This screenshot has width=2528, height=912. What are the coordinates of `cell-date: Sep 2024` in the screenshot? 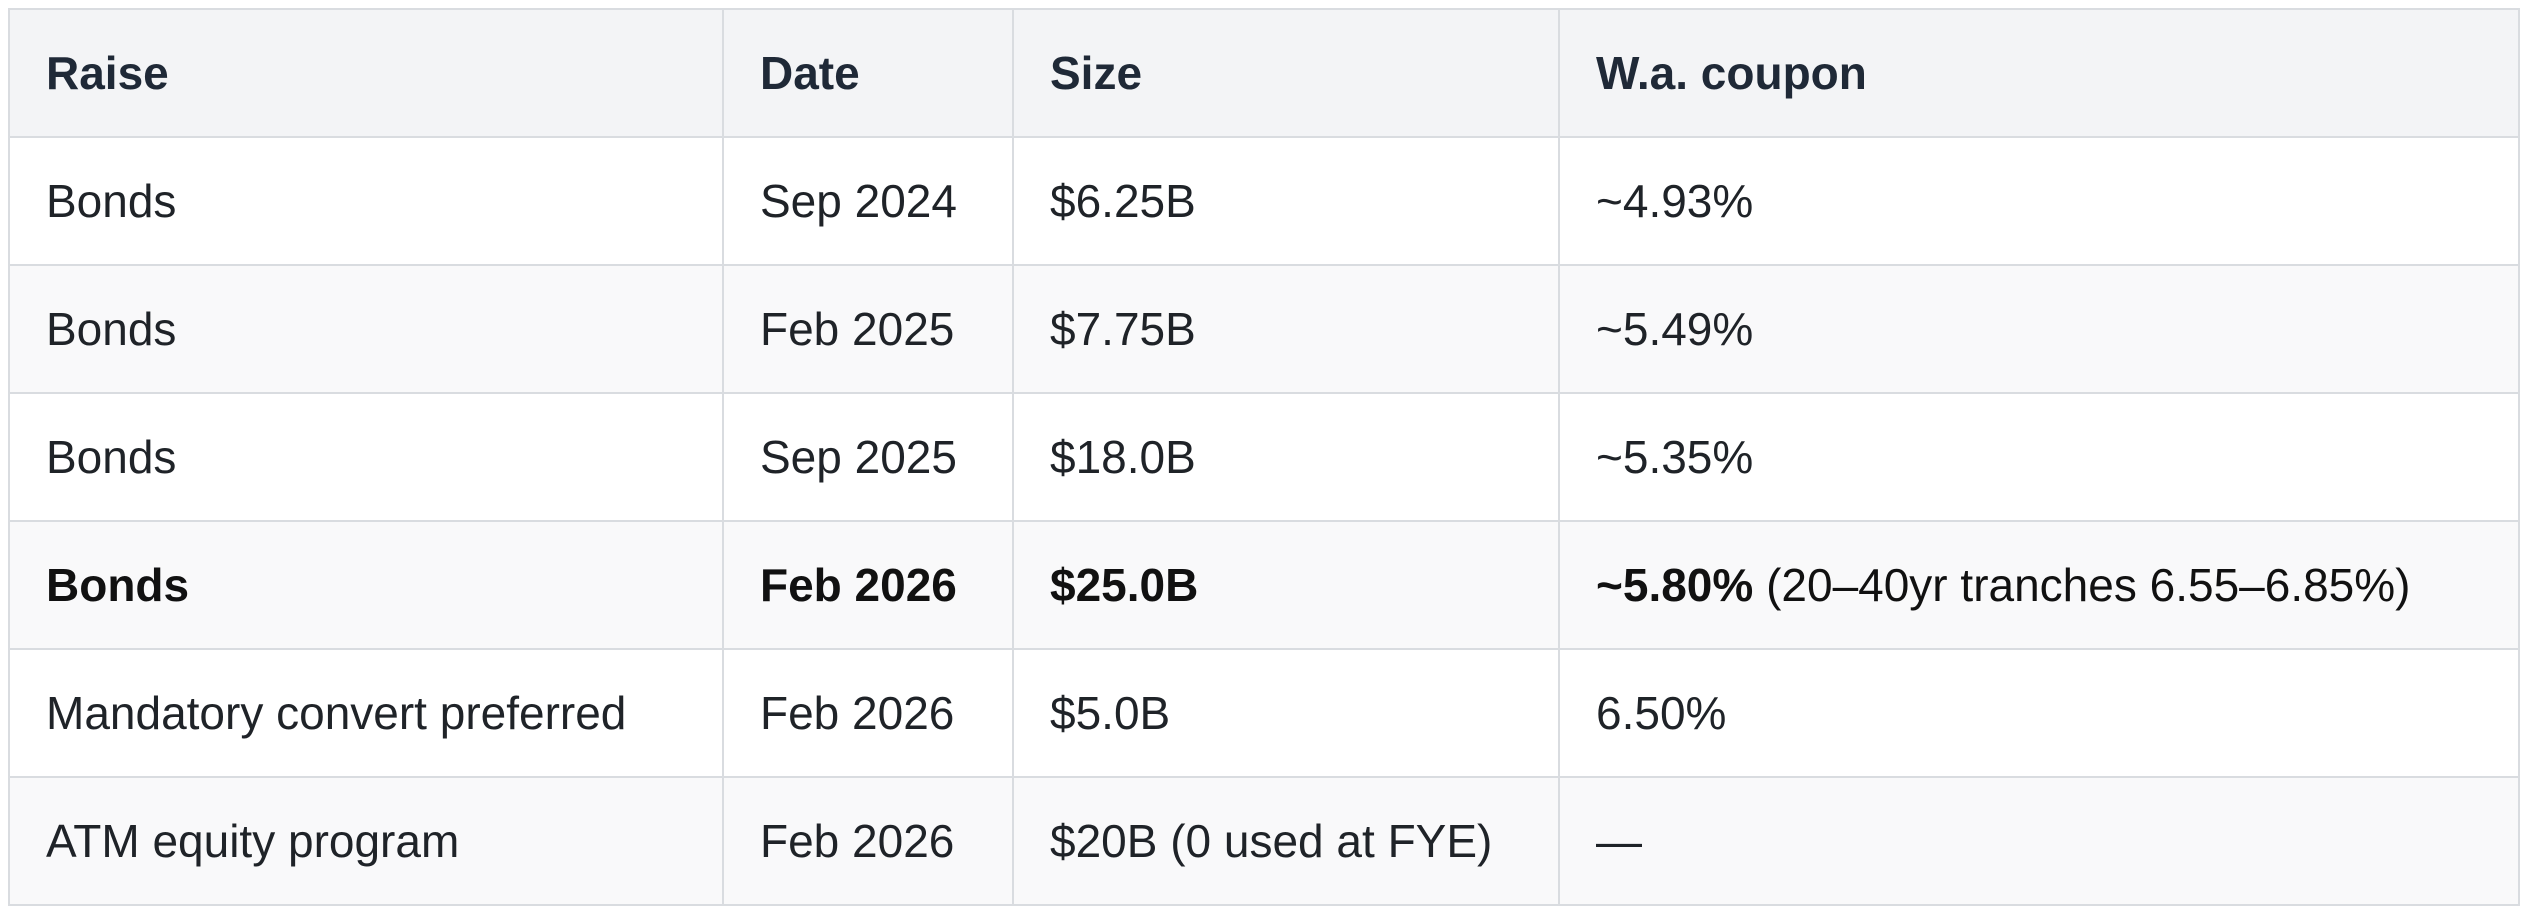 It's located at (868, 201).